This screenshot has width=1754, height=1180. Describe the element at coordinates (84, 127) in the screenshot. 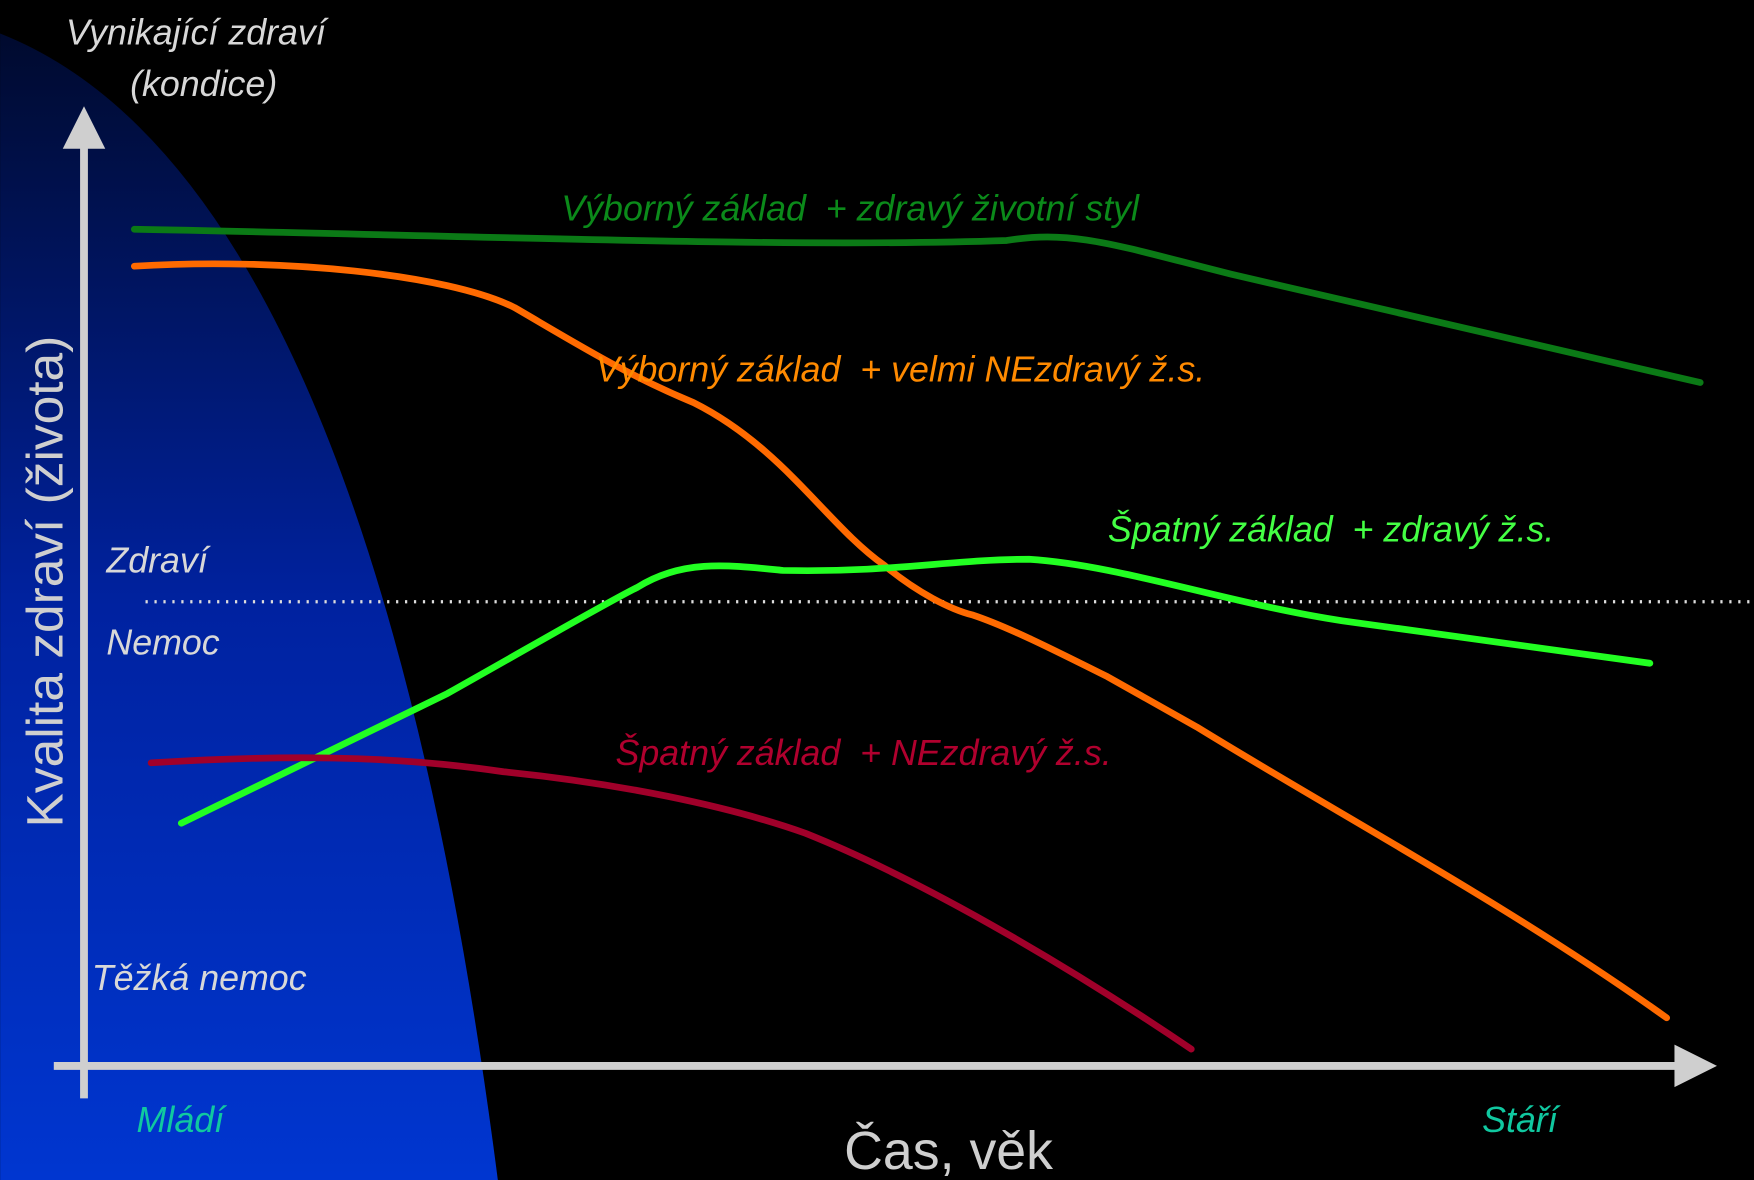

I see `y-axis-arrow` at that location.